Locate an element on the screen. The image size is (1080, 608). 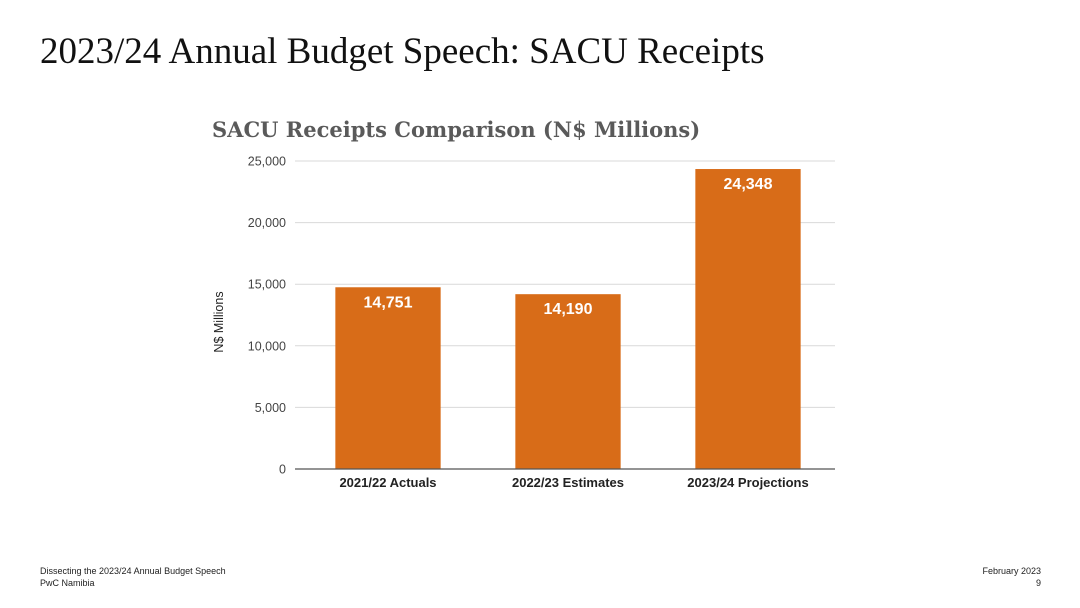
x-tick-label: 2021/22 Actuals is located at coordinates (387, 482).